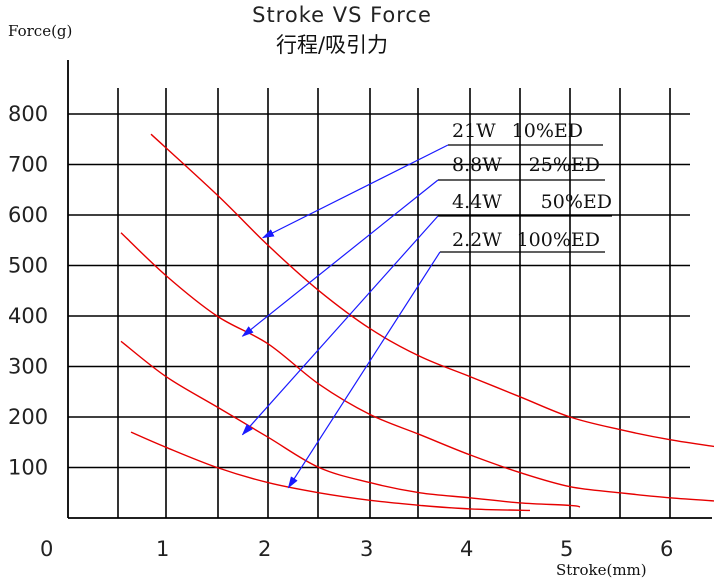  What do you see at coordinates (28, 215) in the screenshot?
I see `y-tick-label-5: 600` at bounding box center [28, 215].